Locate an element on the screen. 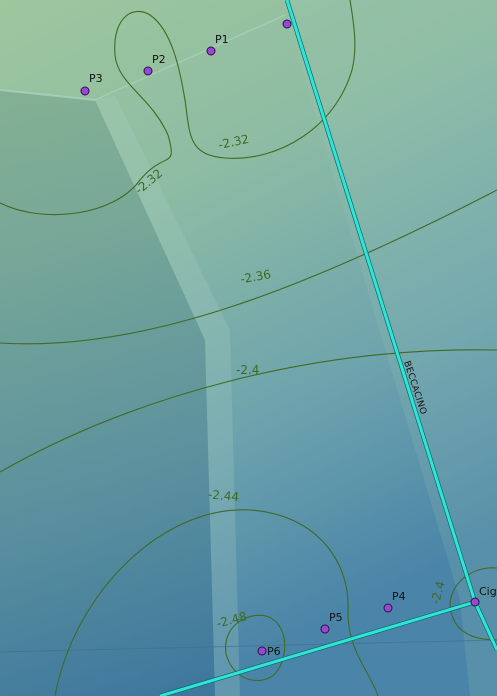  contour-label: -2.36 is located at coordinates (255, 276).